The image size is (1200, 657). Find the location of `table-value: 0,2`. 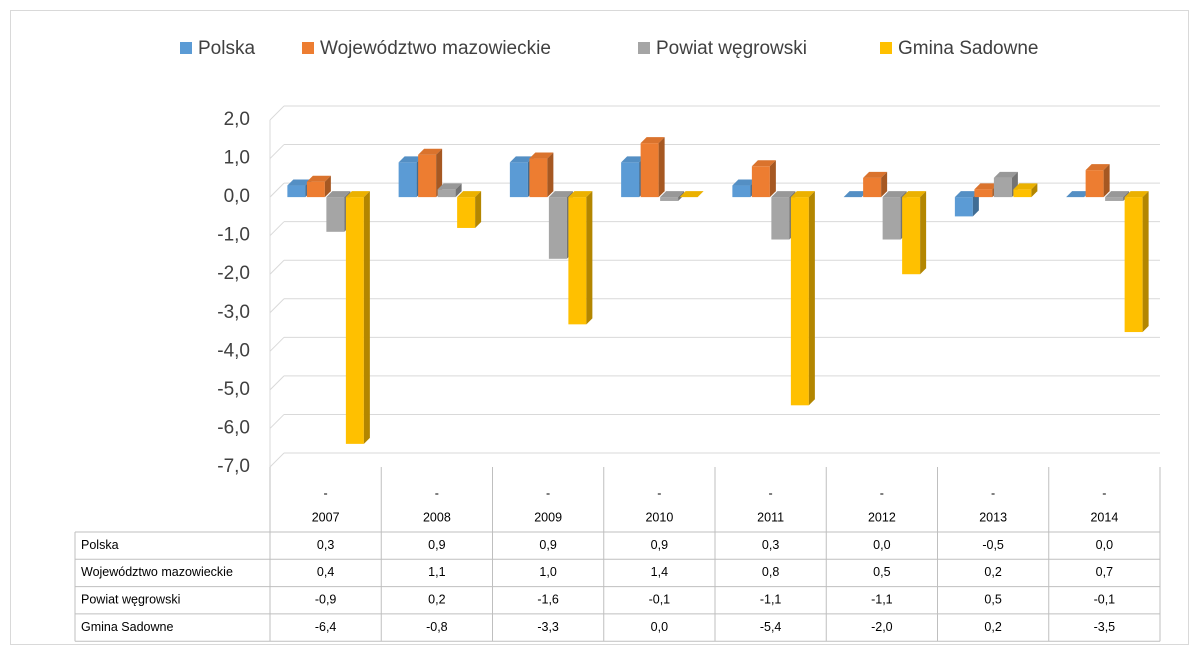

table-value: 0,2 is located at coordinates (992, 627).